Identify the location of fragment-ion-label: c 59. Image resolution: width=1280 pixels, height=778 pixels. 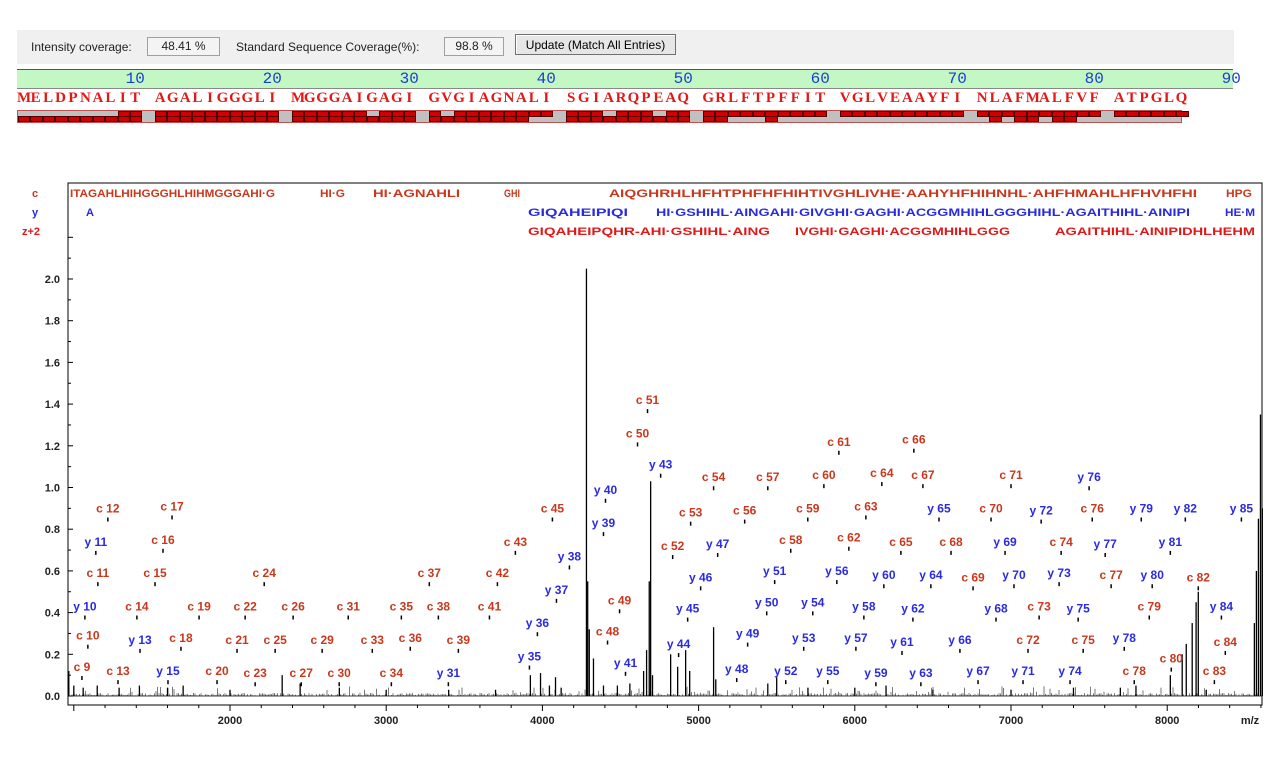
(808, 509).